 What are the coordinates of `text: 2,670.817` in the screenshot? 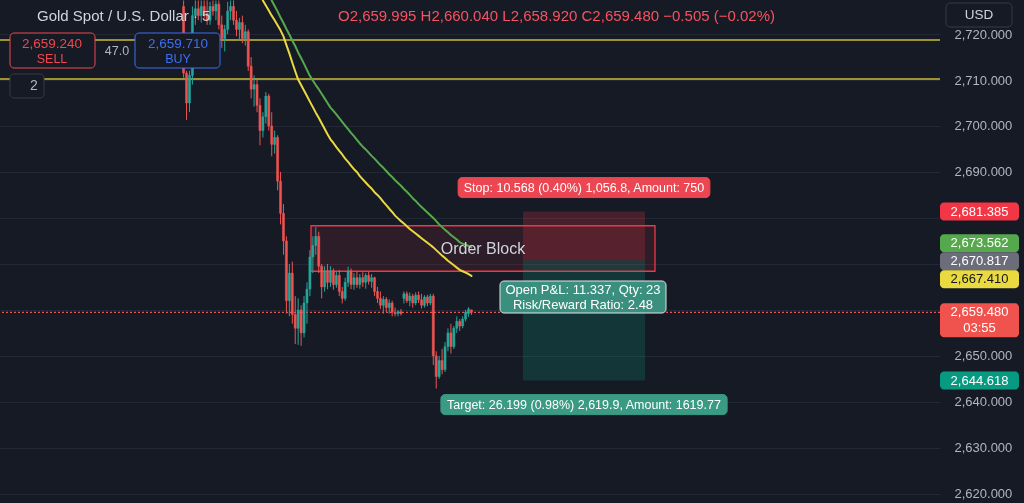 It's located at (979, 261).